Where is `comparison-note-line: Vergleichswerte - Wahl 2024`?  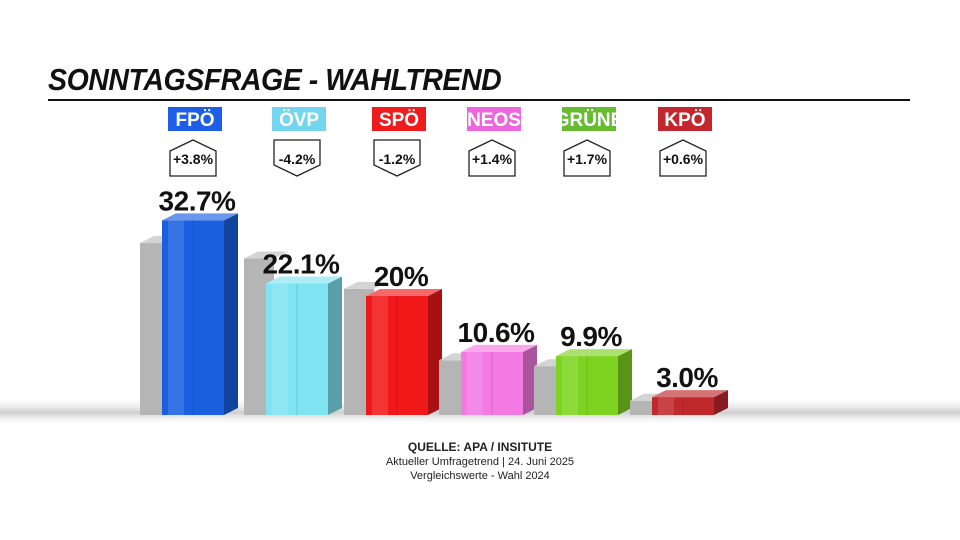
comparison-note-line: Vergleichswerte - Wahl 2024 is located at coordinates (480, 476).